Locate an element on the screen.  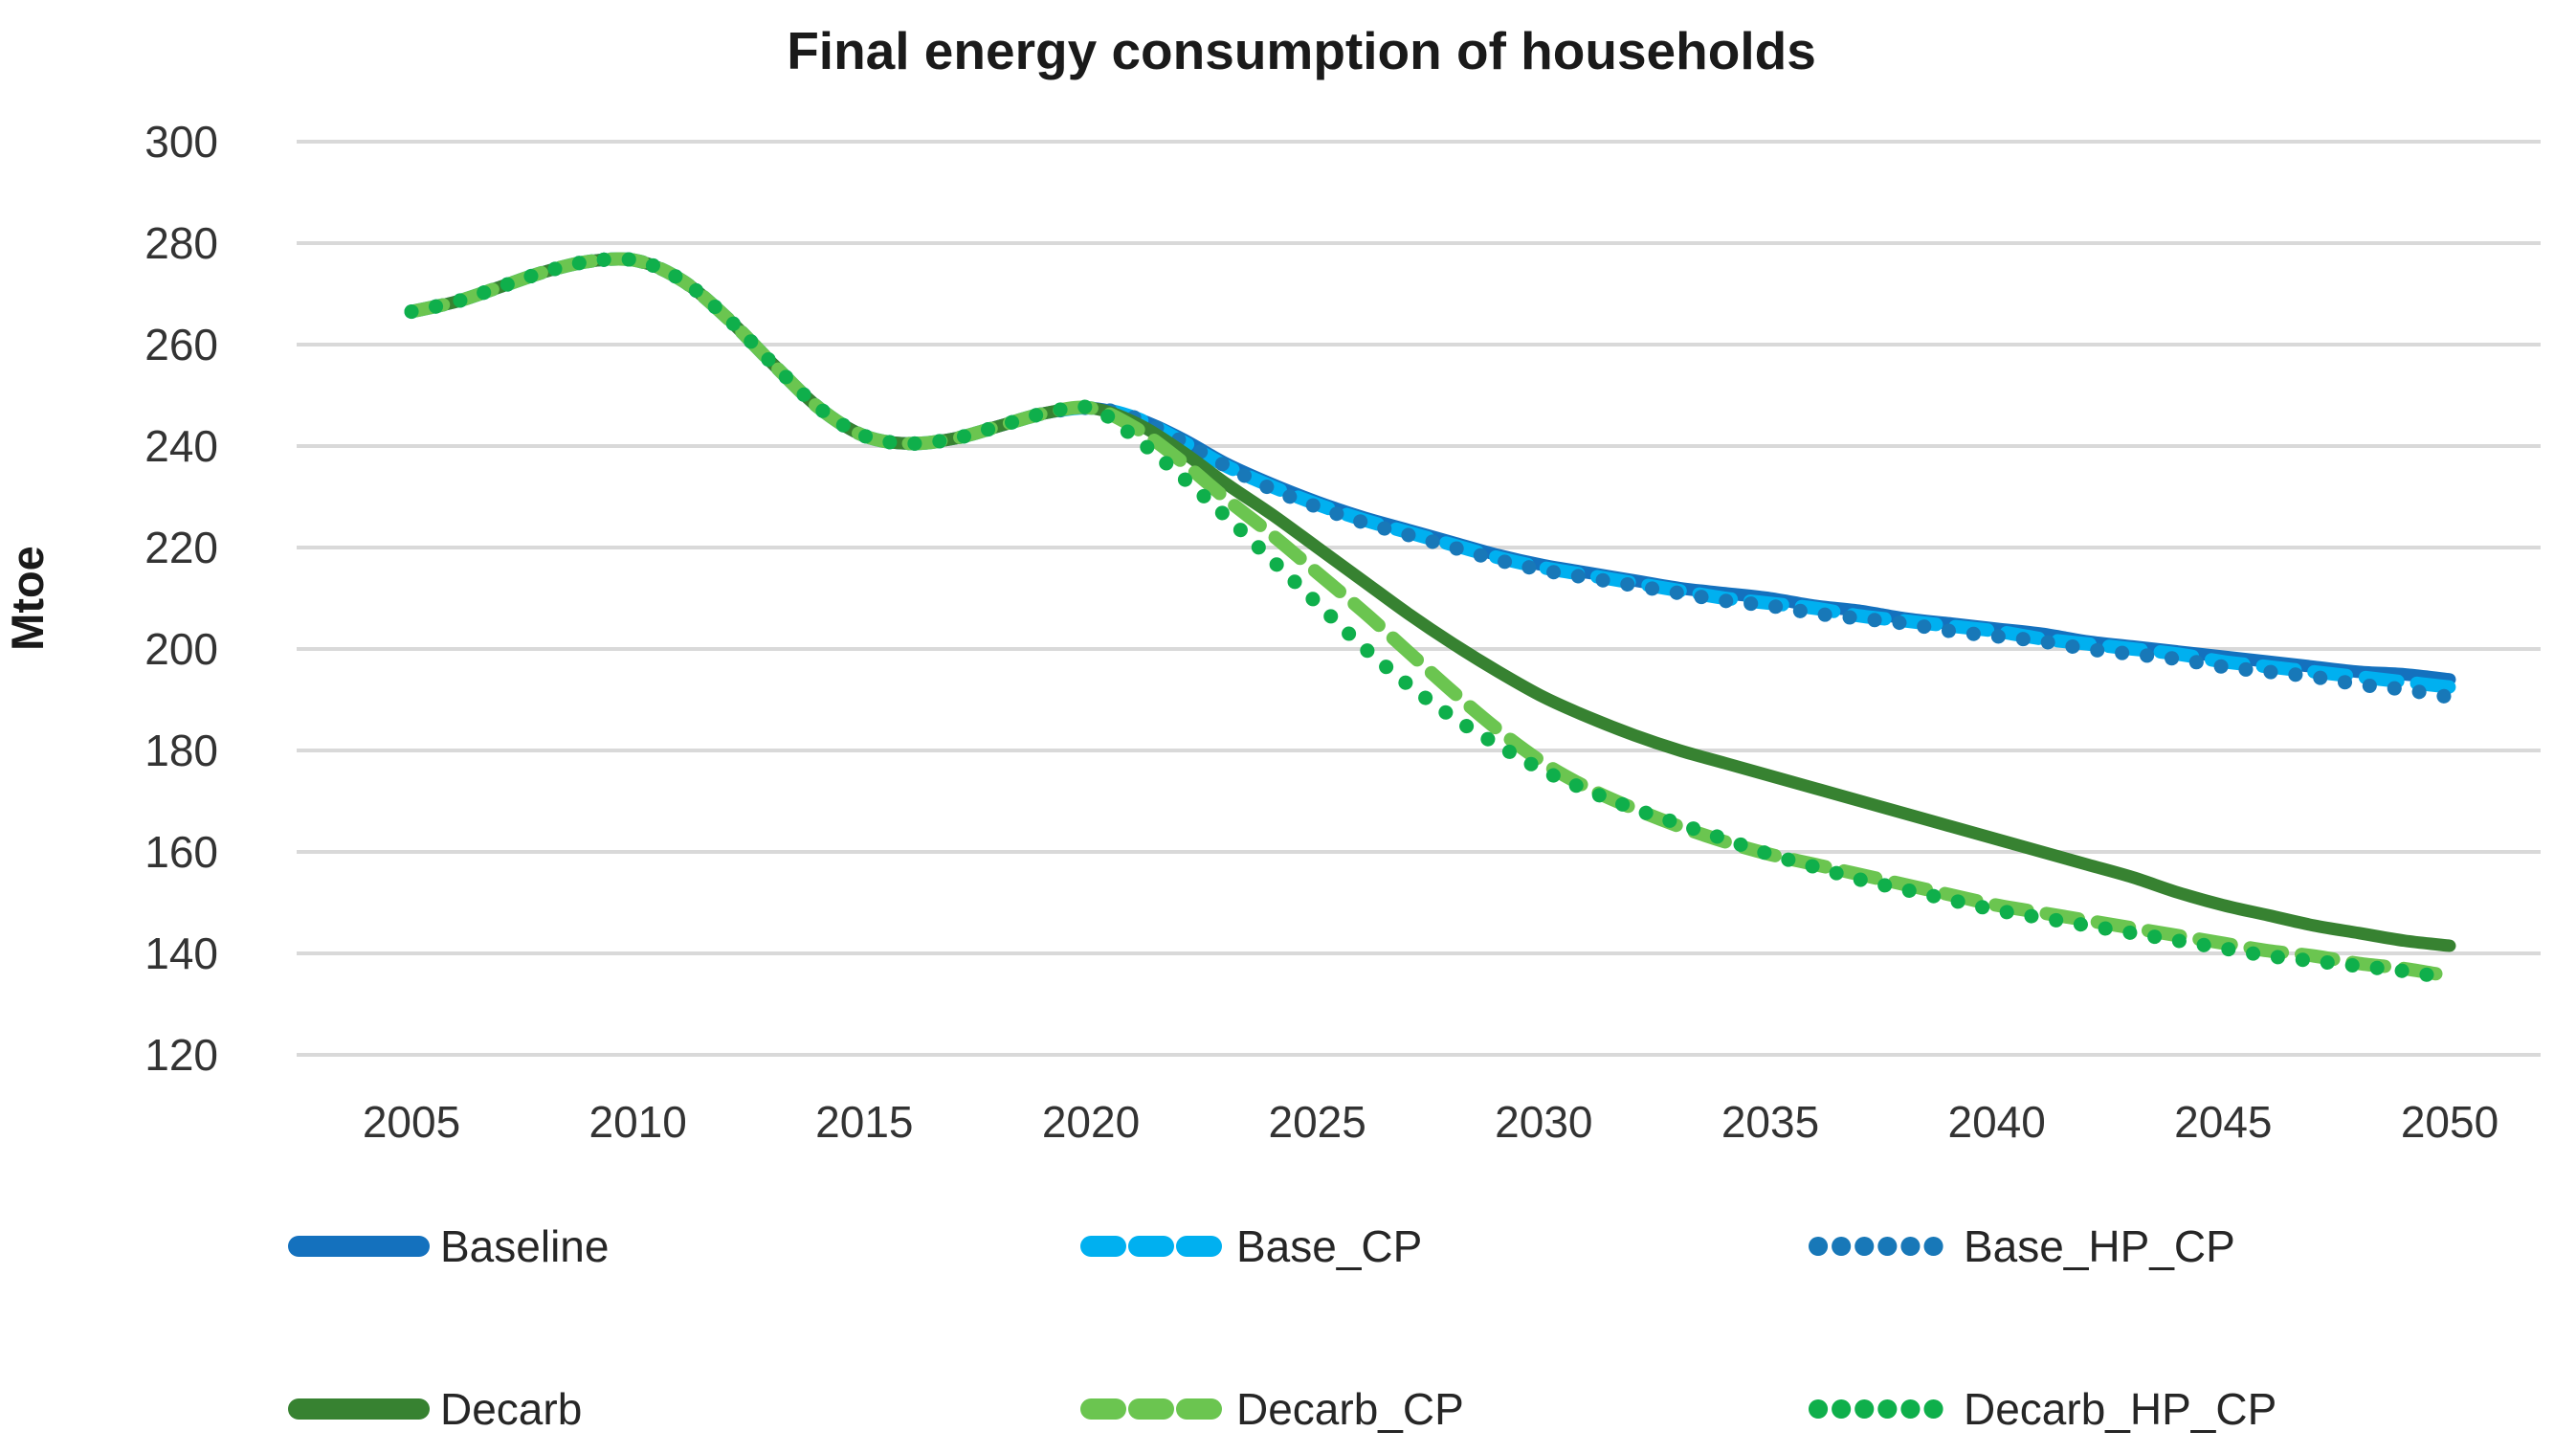
legend-item-decarb-cp: Decarb_CP is located at coordinates (1272, 1409).